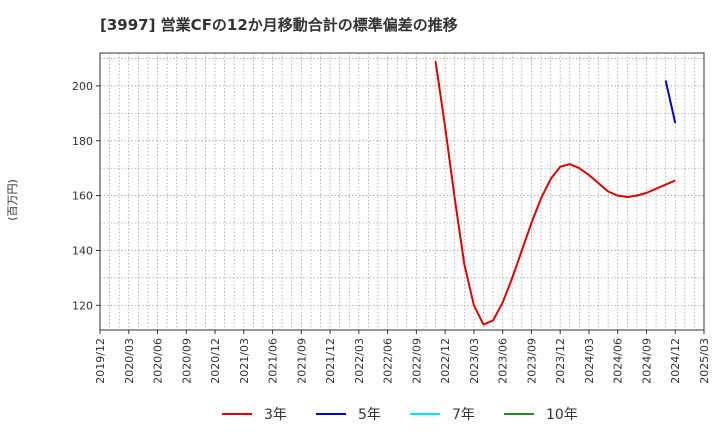 The height and width of the screenshot is (440, 720). I want to click on legend: 3年 5年 7年 10年, so click(400, 415).